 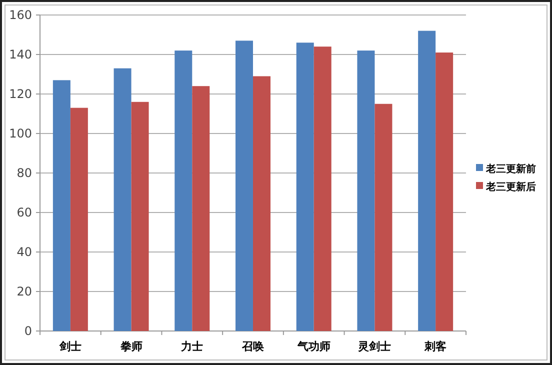 What do you see at coordinates (20, 133) in the screenshot?
I see `y-tick-label: 100` at bounding box center [20, 133].